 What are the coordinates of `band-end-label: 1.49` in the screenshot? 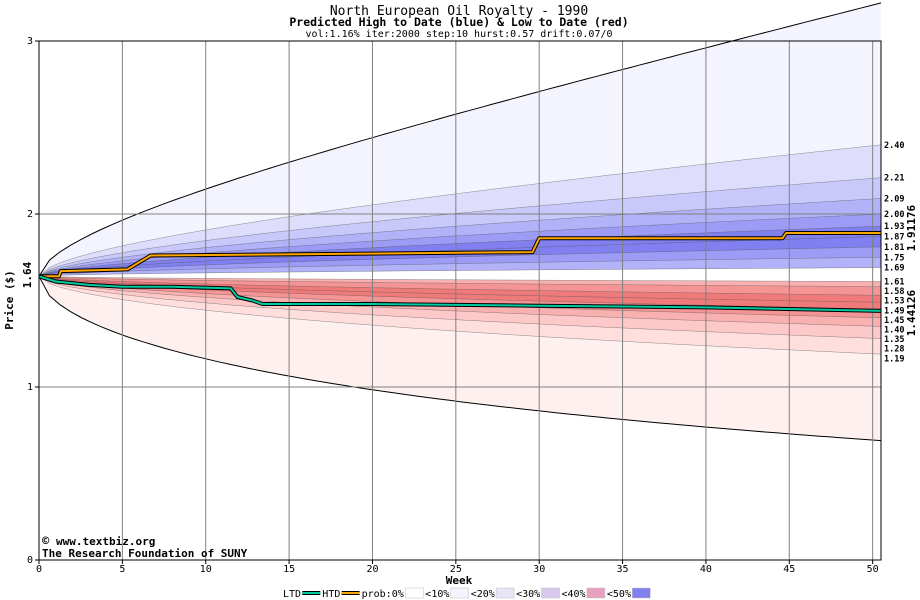 It's located at (894, 311).